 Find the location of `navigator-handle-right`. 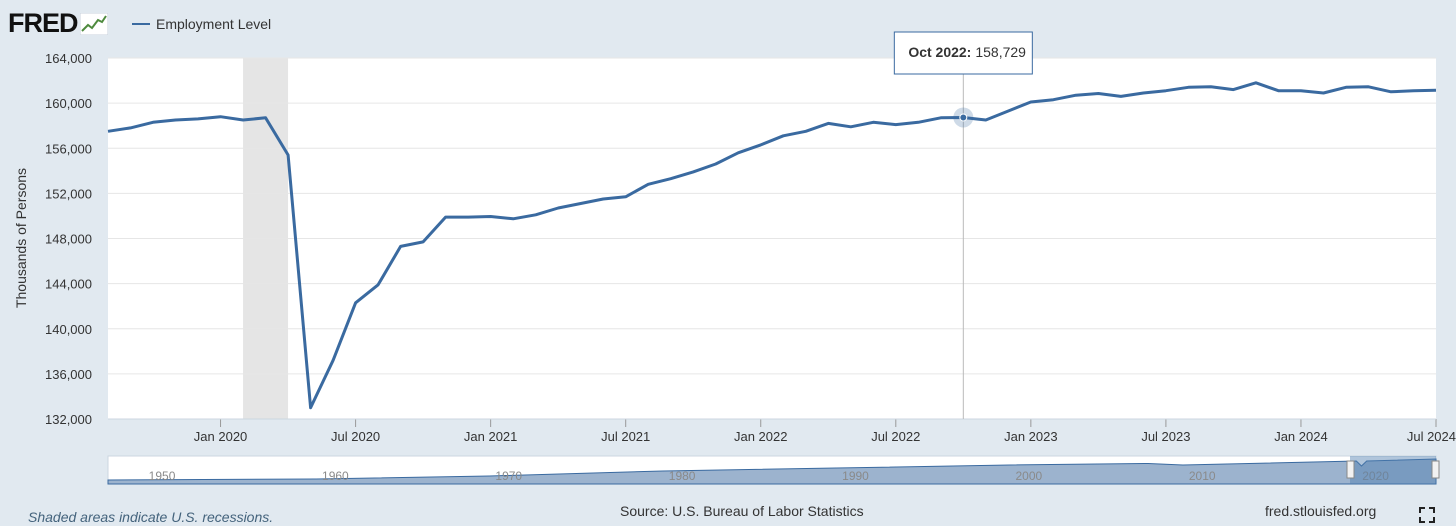

navigator-handle-right is located at coordinates (1435, 469).